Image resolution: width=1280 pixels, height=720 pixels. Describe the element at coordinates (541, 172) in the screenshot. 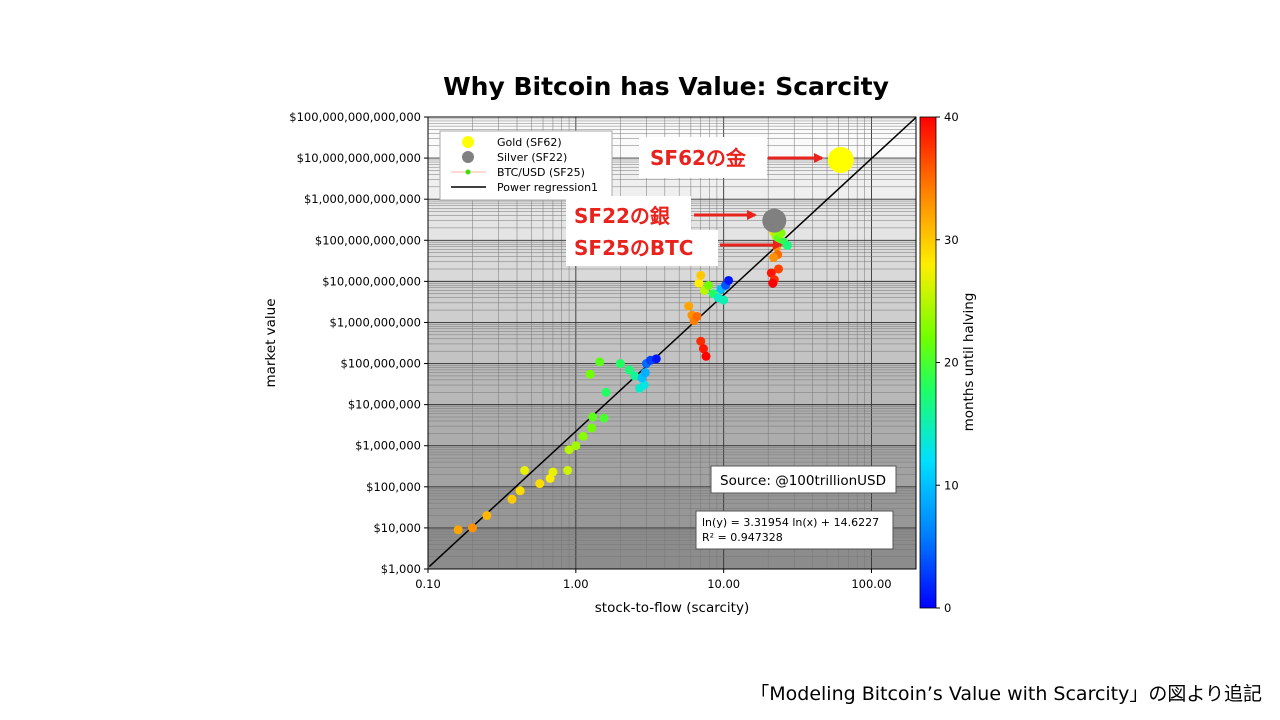

I see `legend-btc-label: BTC/USD (SF25)` at that location.